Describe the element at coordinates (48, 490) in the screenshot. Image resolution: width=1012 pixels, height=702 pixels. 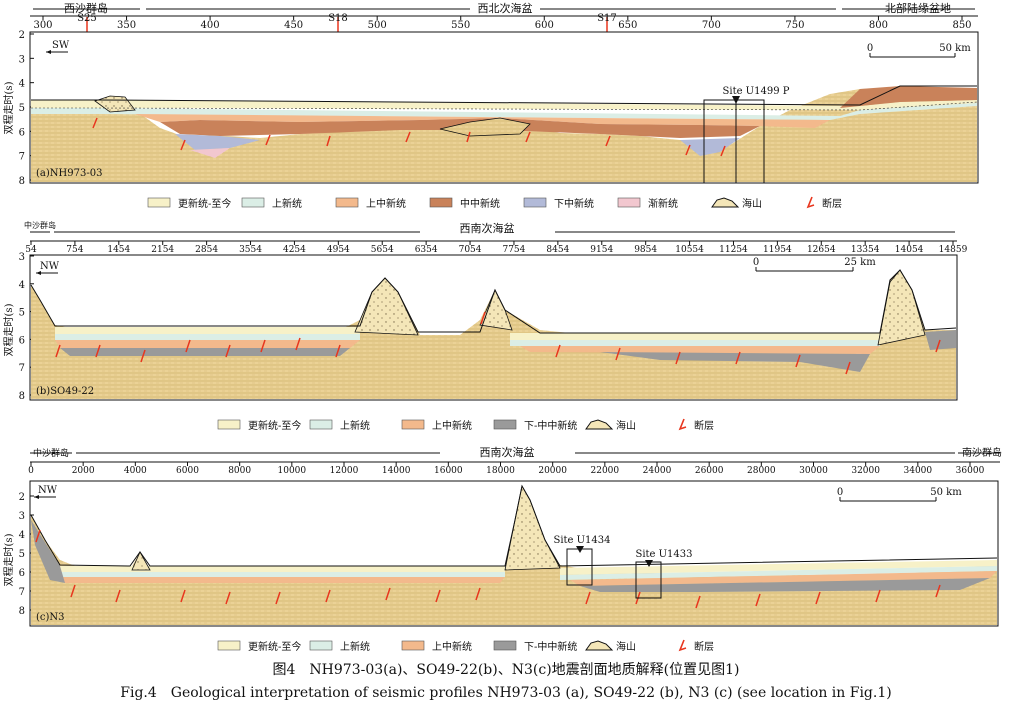
I see `panel-c-direction: NW` at that location.